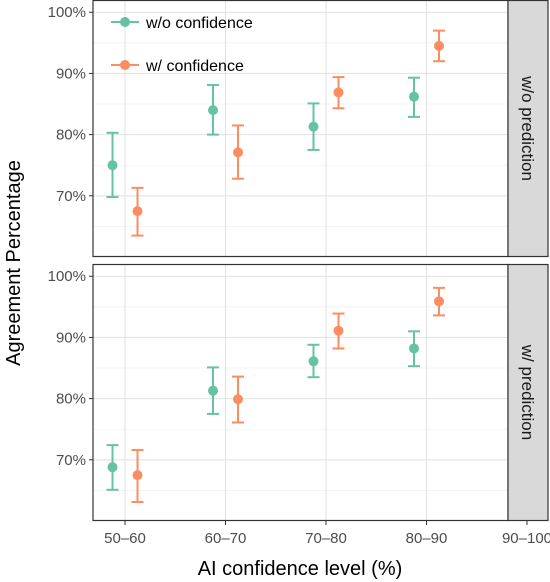 This screenshot has width=550, height=582. What do you see at coordinates (125, 538) in the screenshot?
I see `x-tick-label: 50–60` at bounding box center [125, 538].